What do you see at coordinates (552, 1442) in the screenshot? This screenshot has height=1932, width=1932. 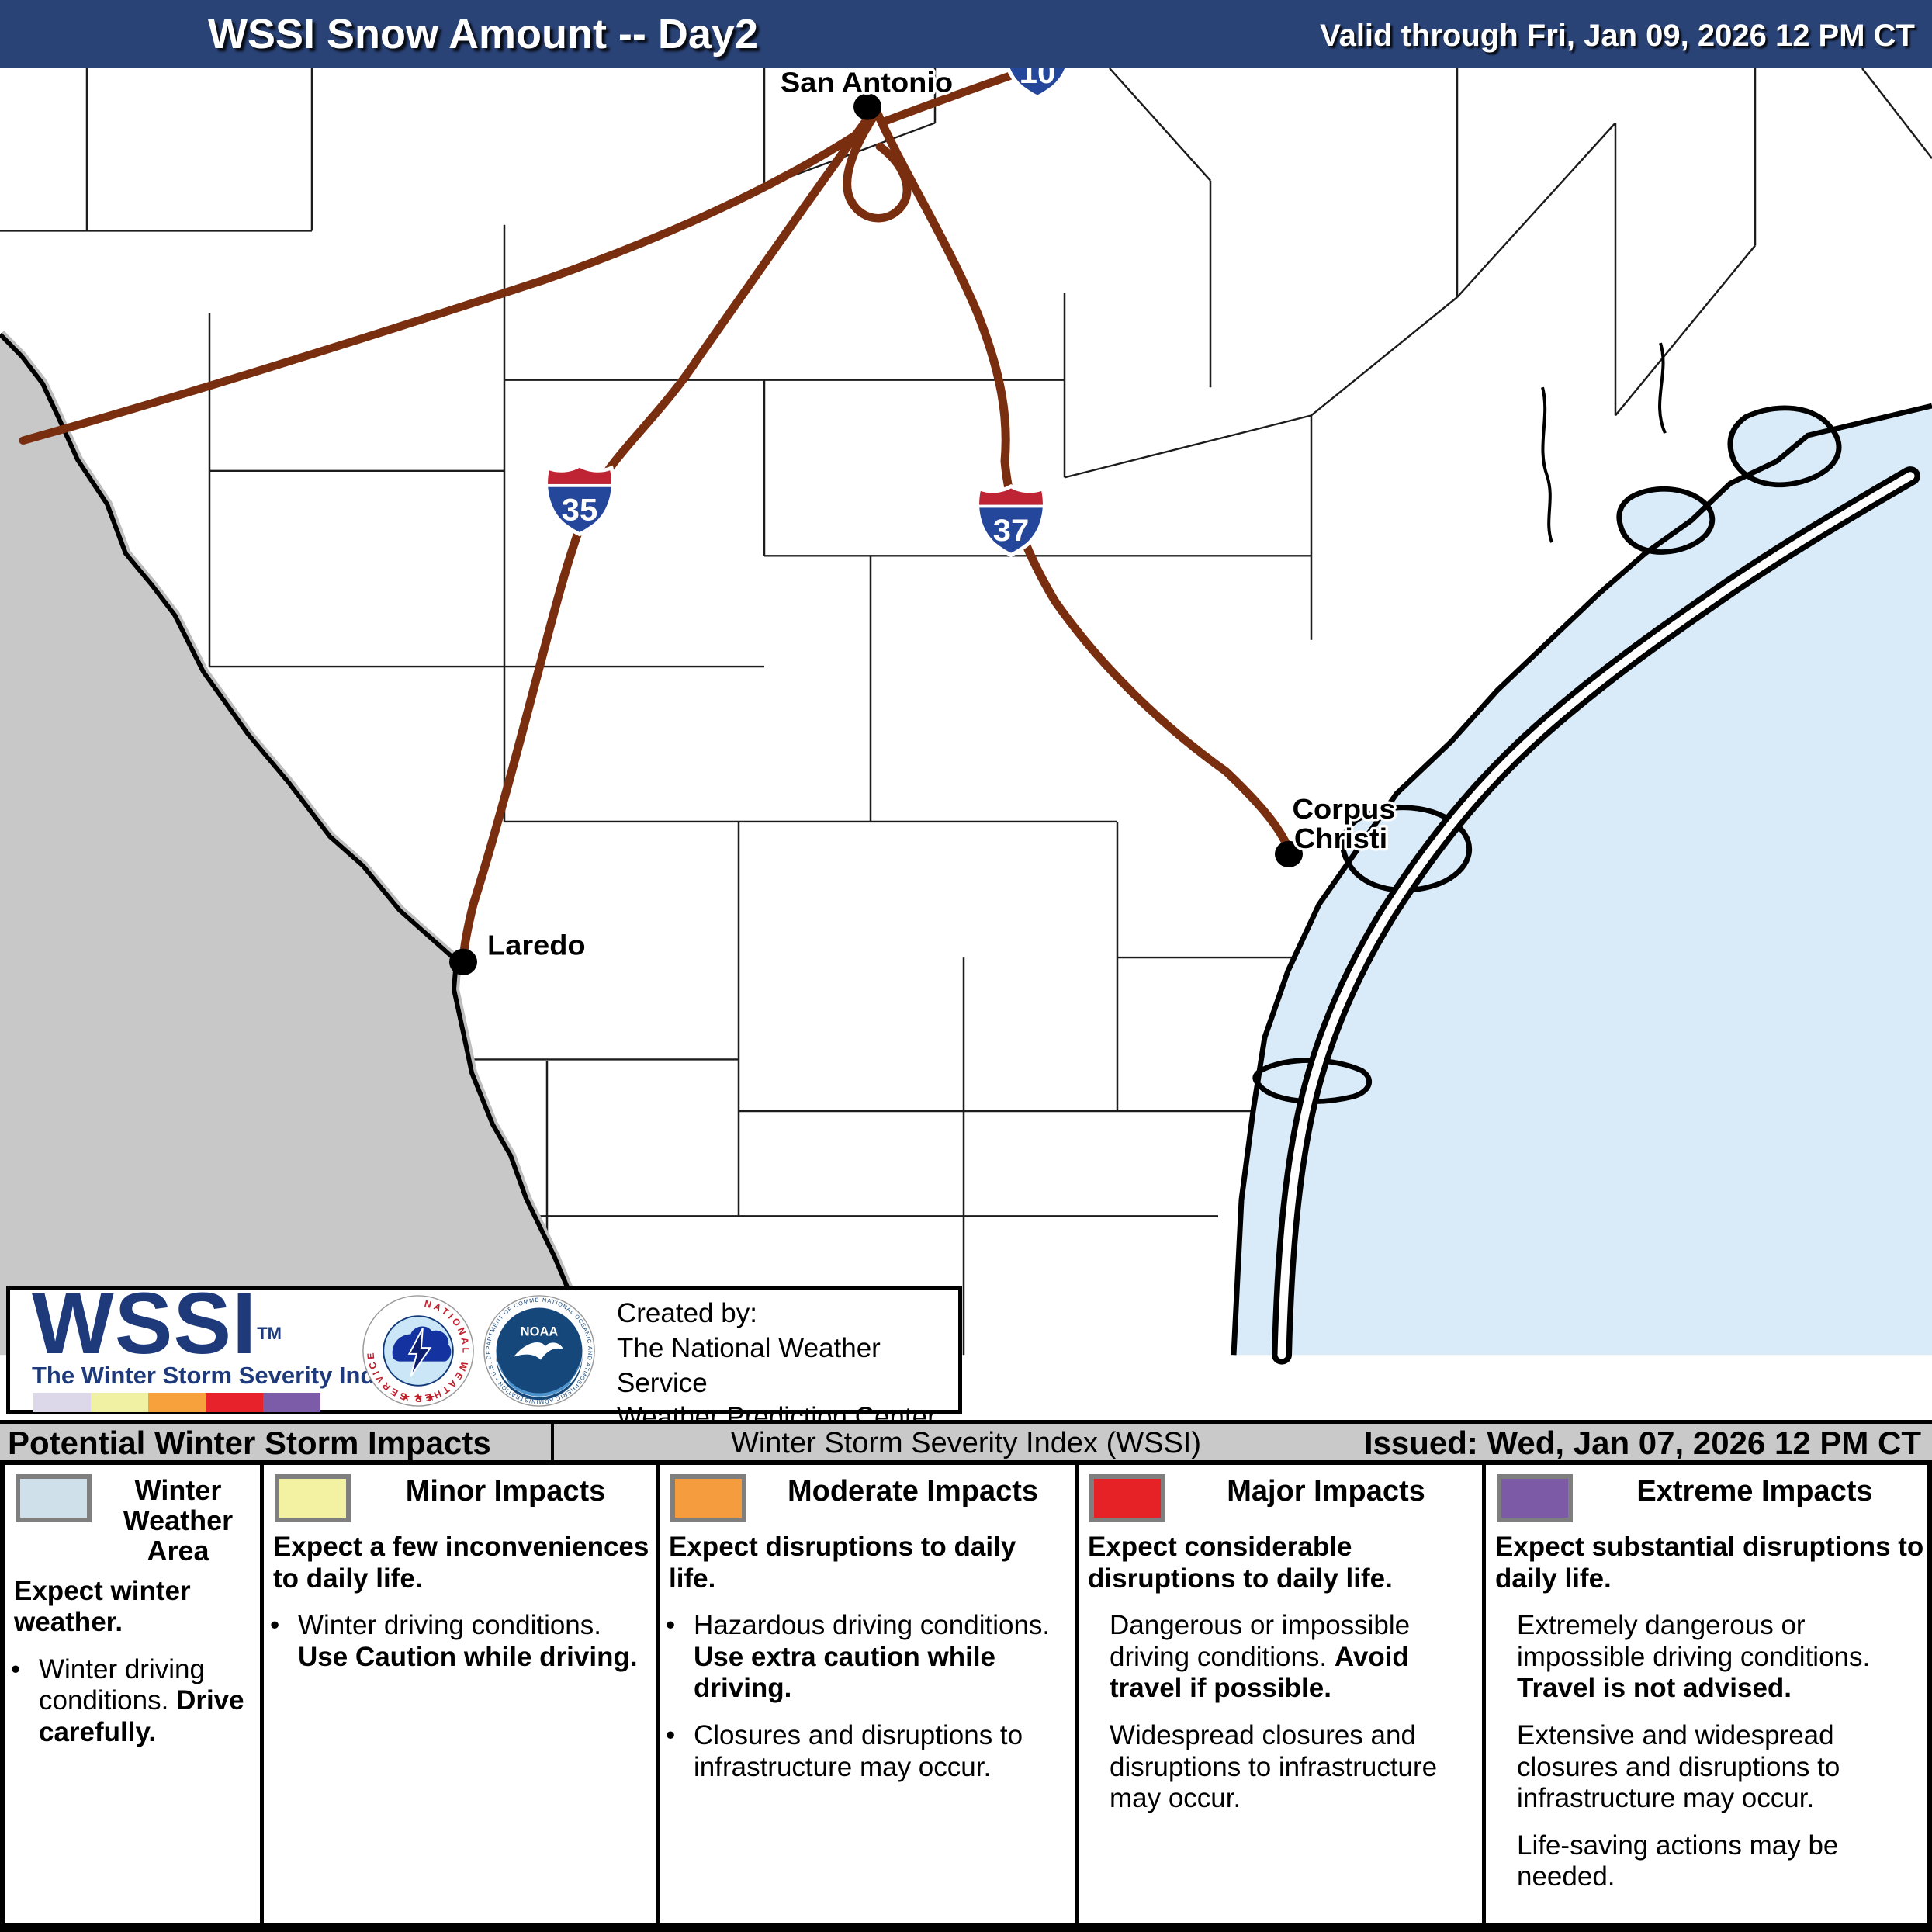 I see `subheader-divider` at bounding box center [552, 1442].